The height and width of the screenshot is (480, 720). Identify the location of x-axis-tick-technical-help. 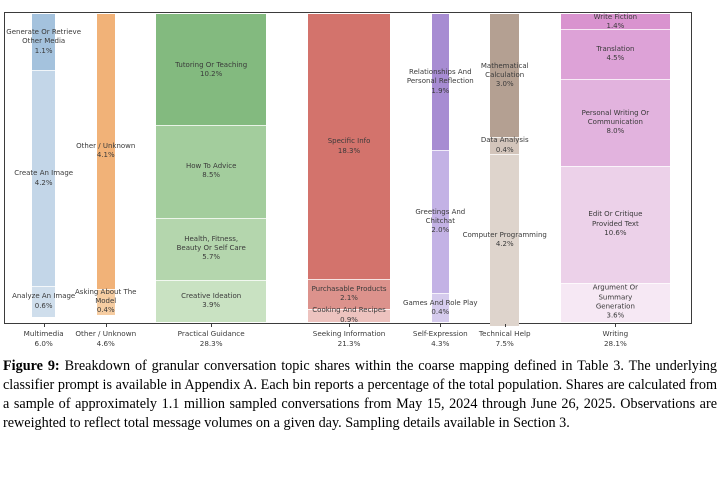
(505, 325).